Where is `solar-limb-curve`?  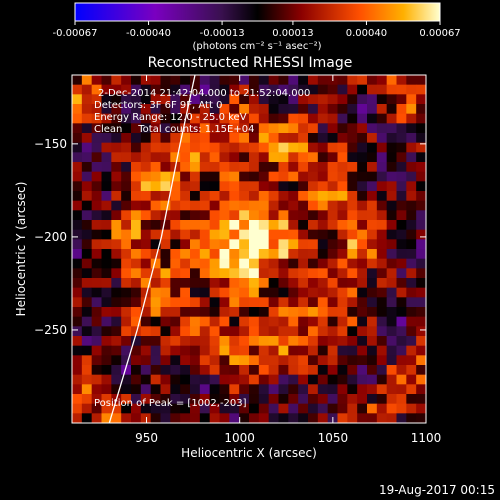 solar-limb-curve is located at coordinates (152, 249).